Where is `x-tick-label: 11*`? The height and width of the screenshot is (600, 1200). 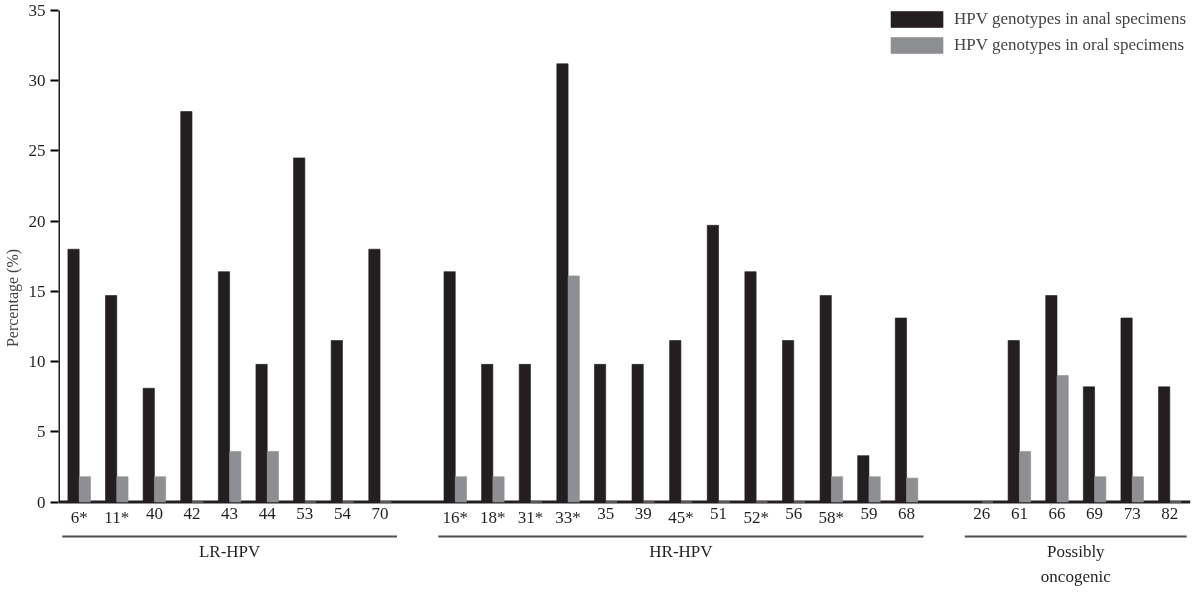 x-tick-label: 11* is located at coordinates (117, 517).